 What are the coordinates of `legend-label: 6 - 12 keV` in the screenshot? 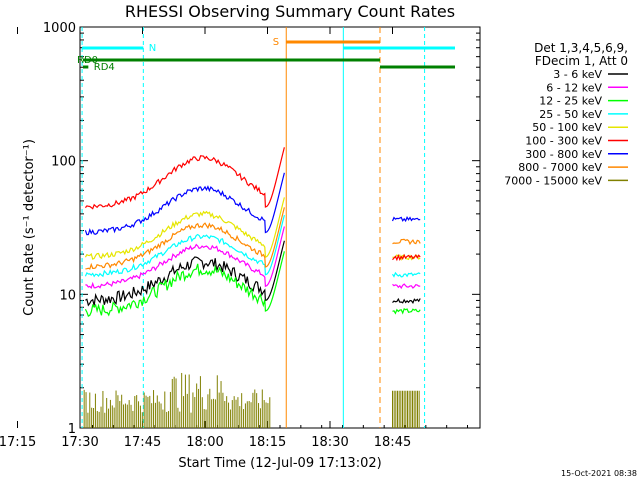 It's located at (574, 87).